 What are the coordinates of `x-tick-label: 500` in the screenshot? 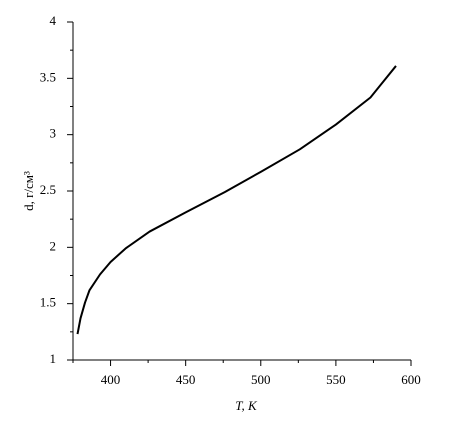 It's located at (261, 379).